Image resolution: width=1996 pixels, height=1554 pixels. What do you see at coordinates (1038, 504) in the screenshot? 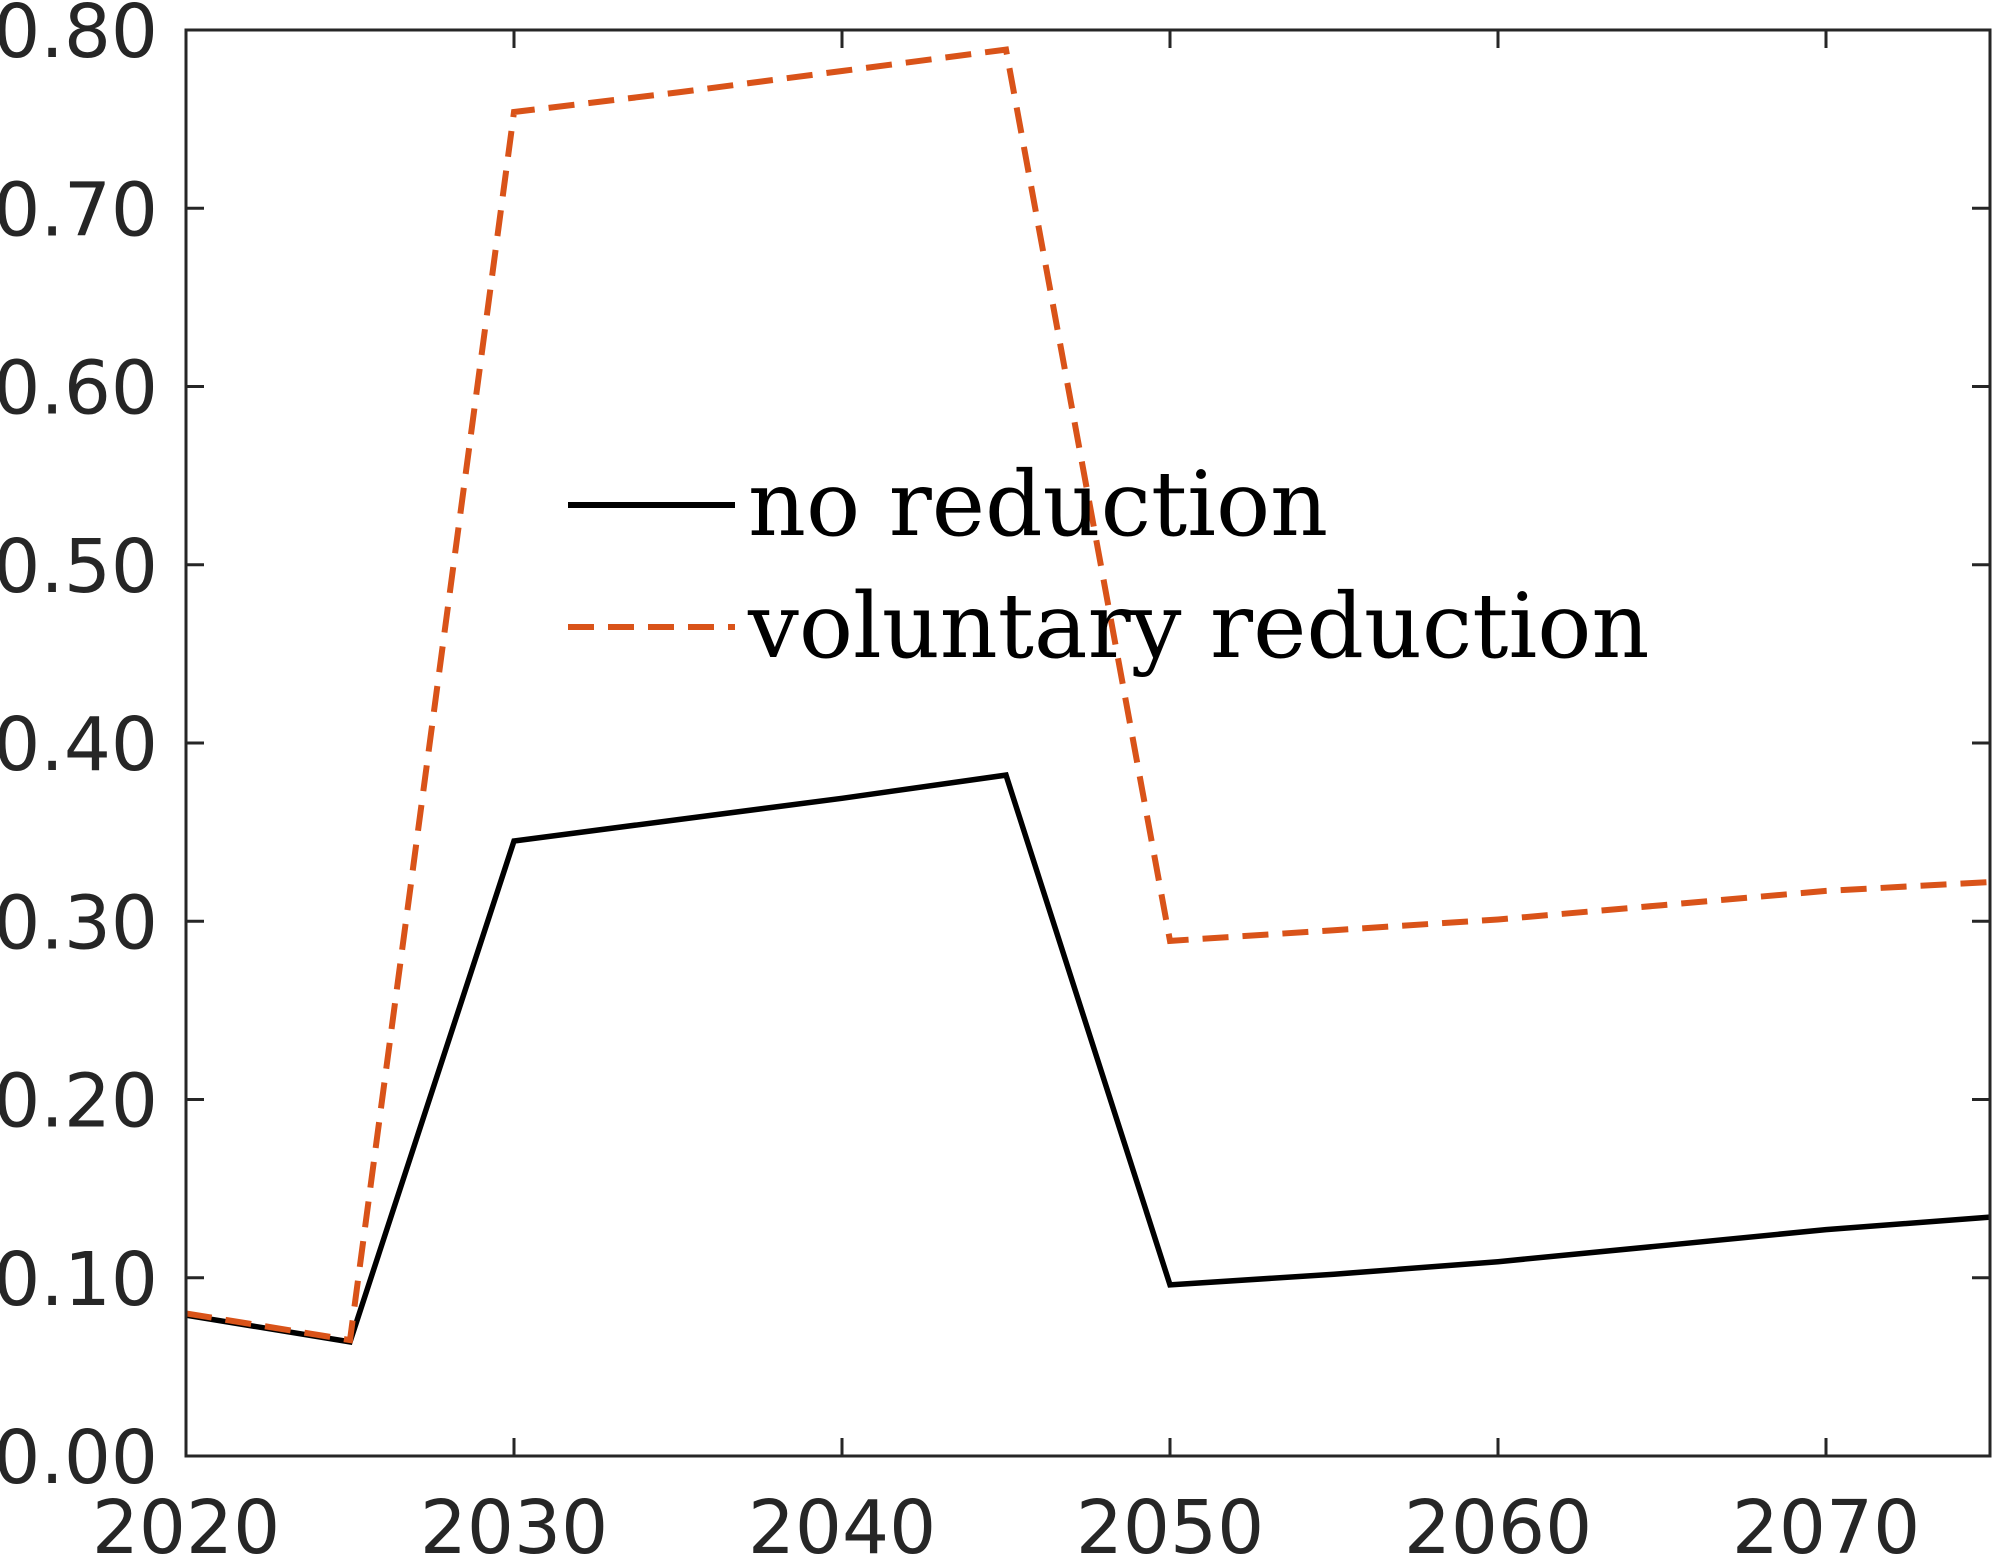
I see `legend-label-1: no reduction` at bounding box center [1038, 504].